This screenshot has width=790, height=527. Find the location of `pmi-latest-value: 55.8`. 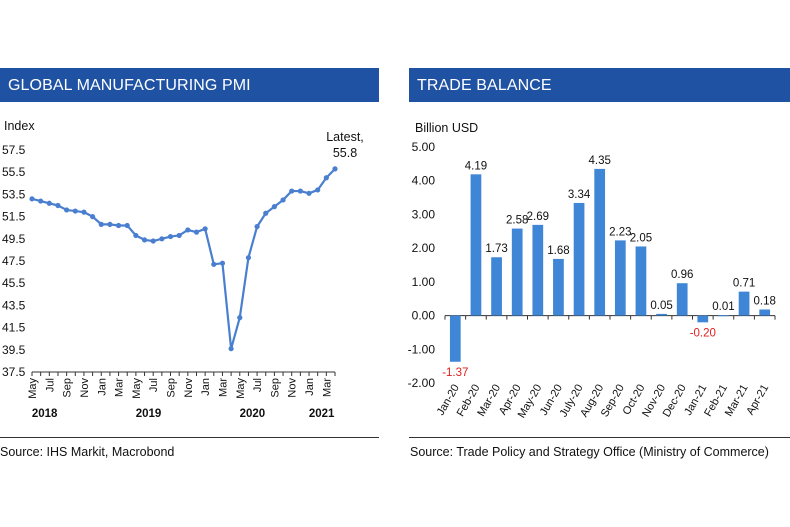

pmi-latest-value: 55.8 is located at coordinates (345, 153).